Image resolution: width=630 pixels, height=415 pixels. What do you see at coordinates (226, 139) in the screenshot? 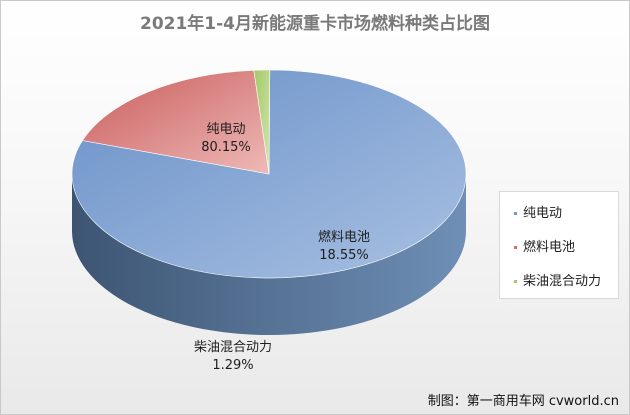
I see `slice-label-0: 纯电动 80.15%` at bounding box center [226, 139].